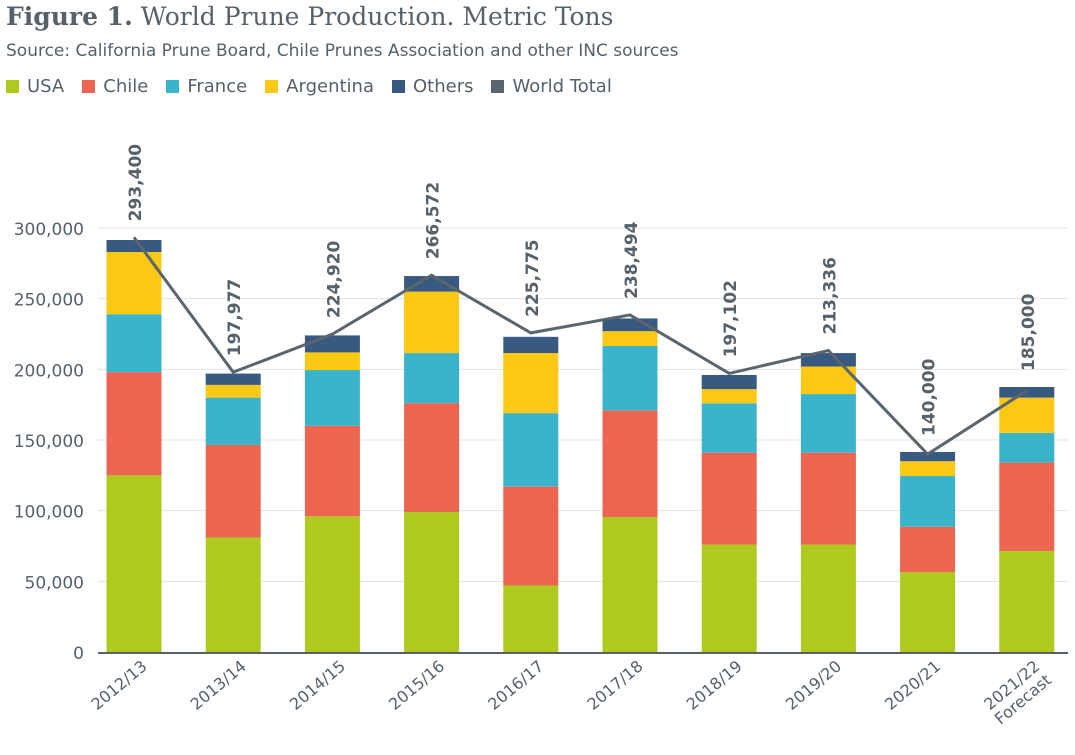  I want to click on legend-item: Chile, so click(115, 86).